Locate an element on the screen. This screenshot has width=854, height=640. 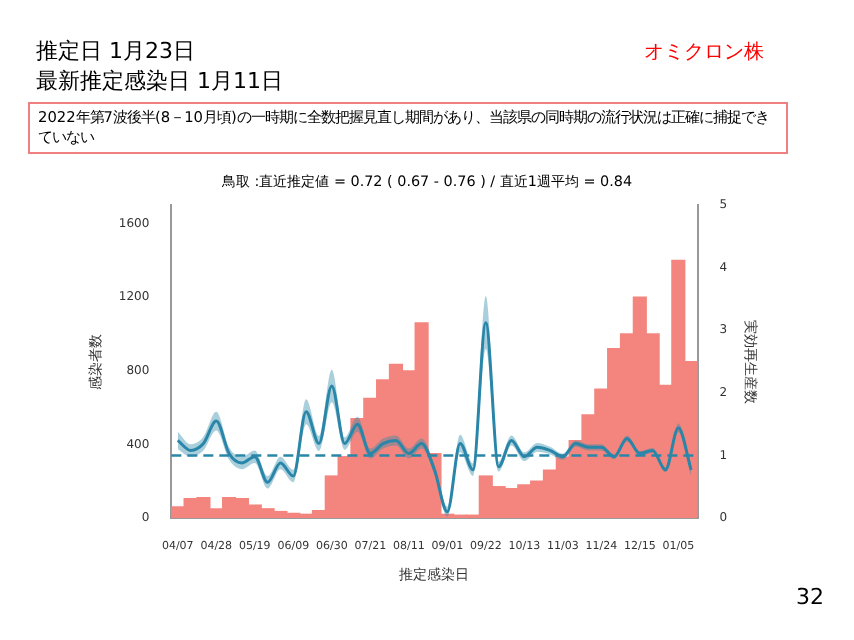
text: オミクロン株 is located at coordinates (704, 52).